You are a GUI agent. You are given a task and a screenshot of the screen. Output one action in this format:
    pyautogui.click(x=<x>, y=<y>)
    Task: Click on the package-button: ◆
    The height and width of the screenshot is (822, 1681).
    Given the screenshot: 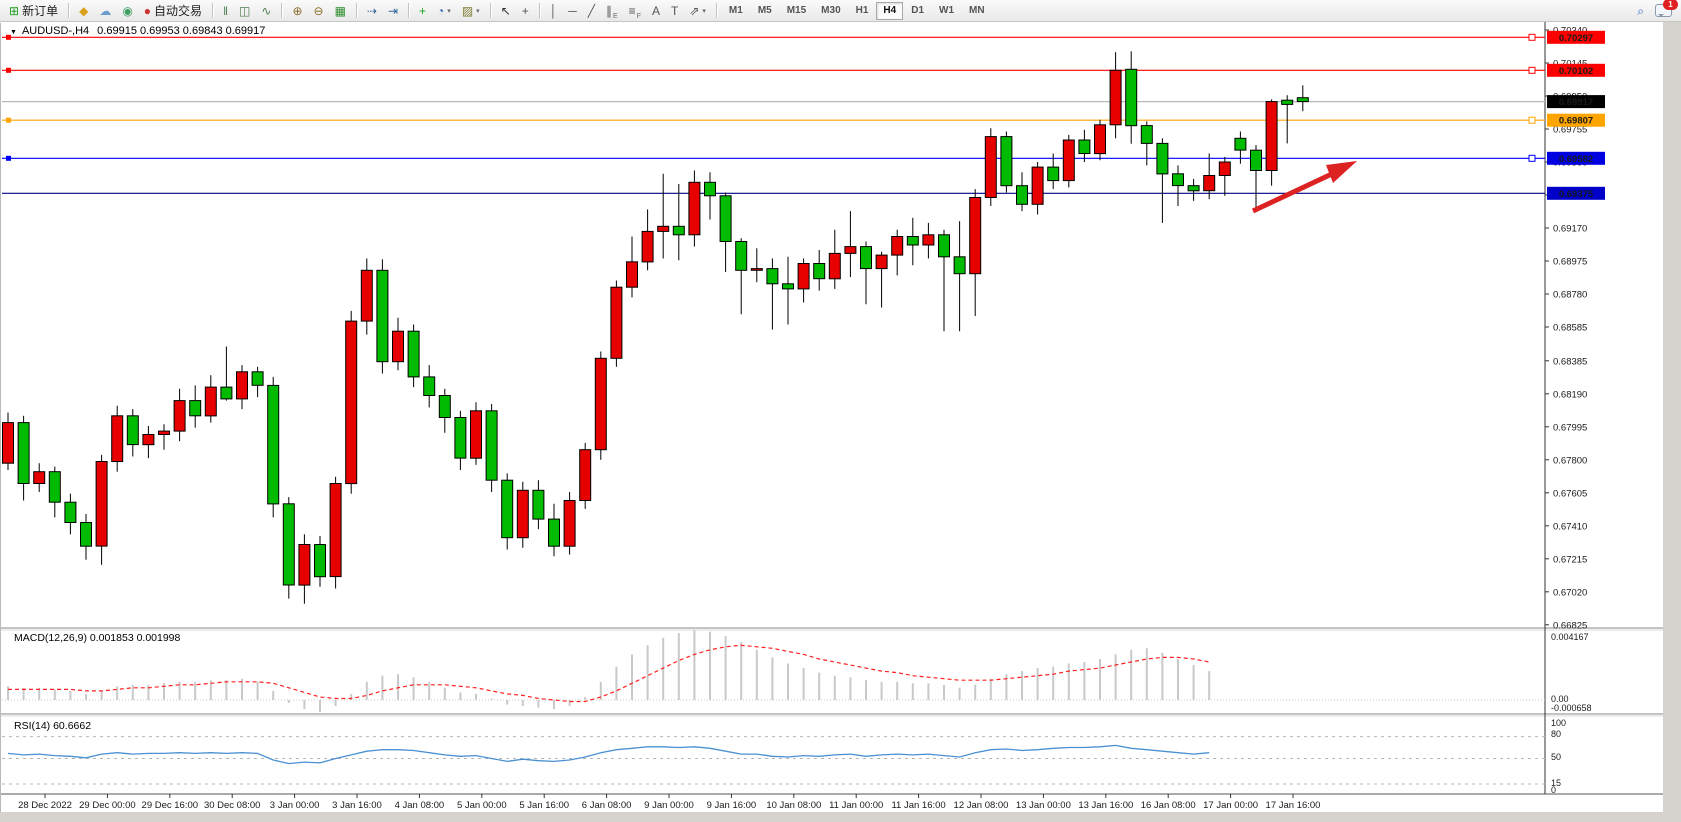 What is the action you would take?
    pyautogui.click(x=83, y=11)
    